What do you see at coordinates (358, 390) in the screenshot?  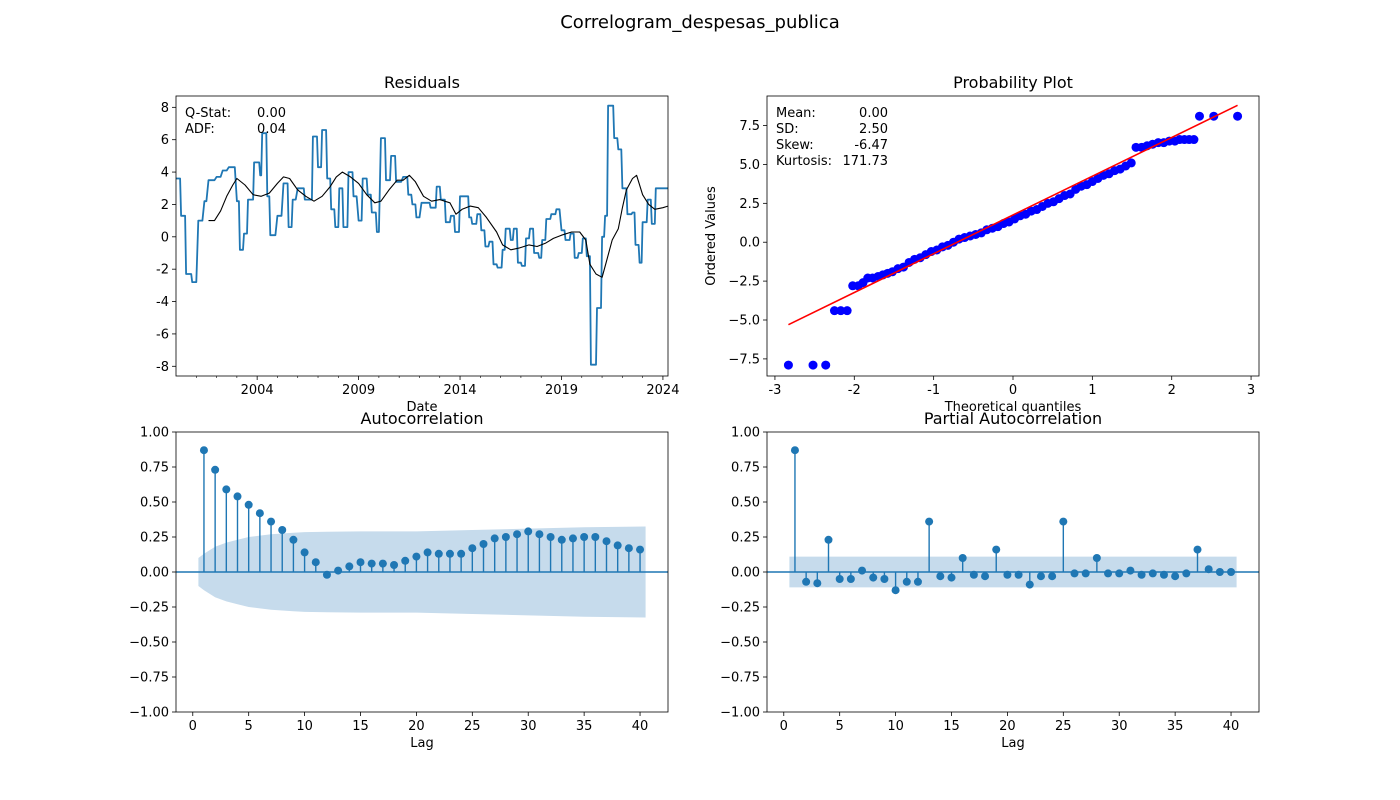 I see `x-tick-label: 2009` at bounding box center [358, 390].